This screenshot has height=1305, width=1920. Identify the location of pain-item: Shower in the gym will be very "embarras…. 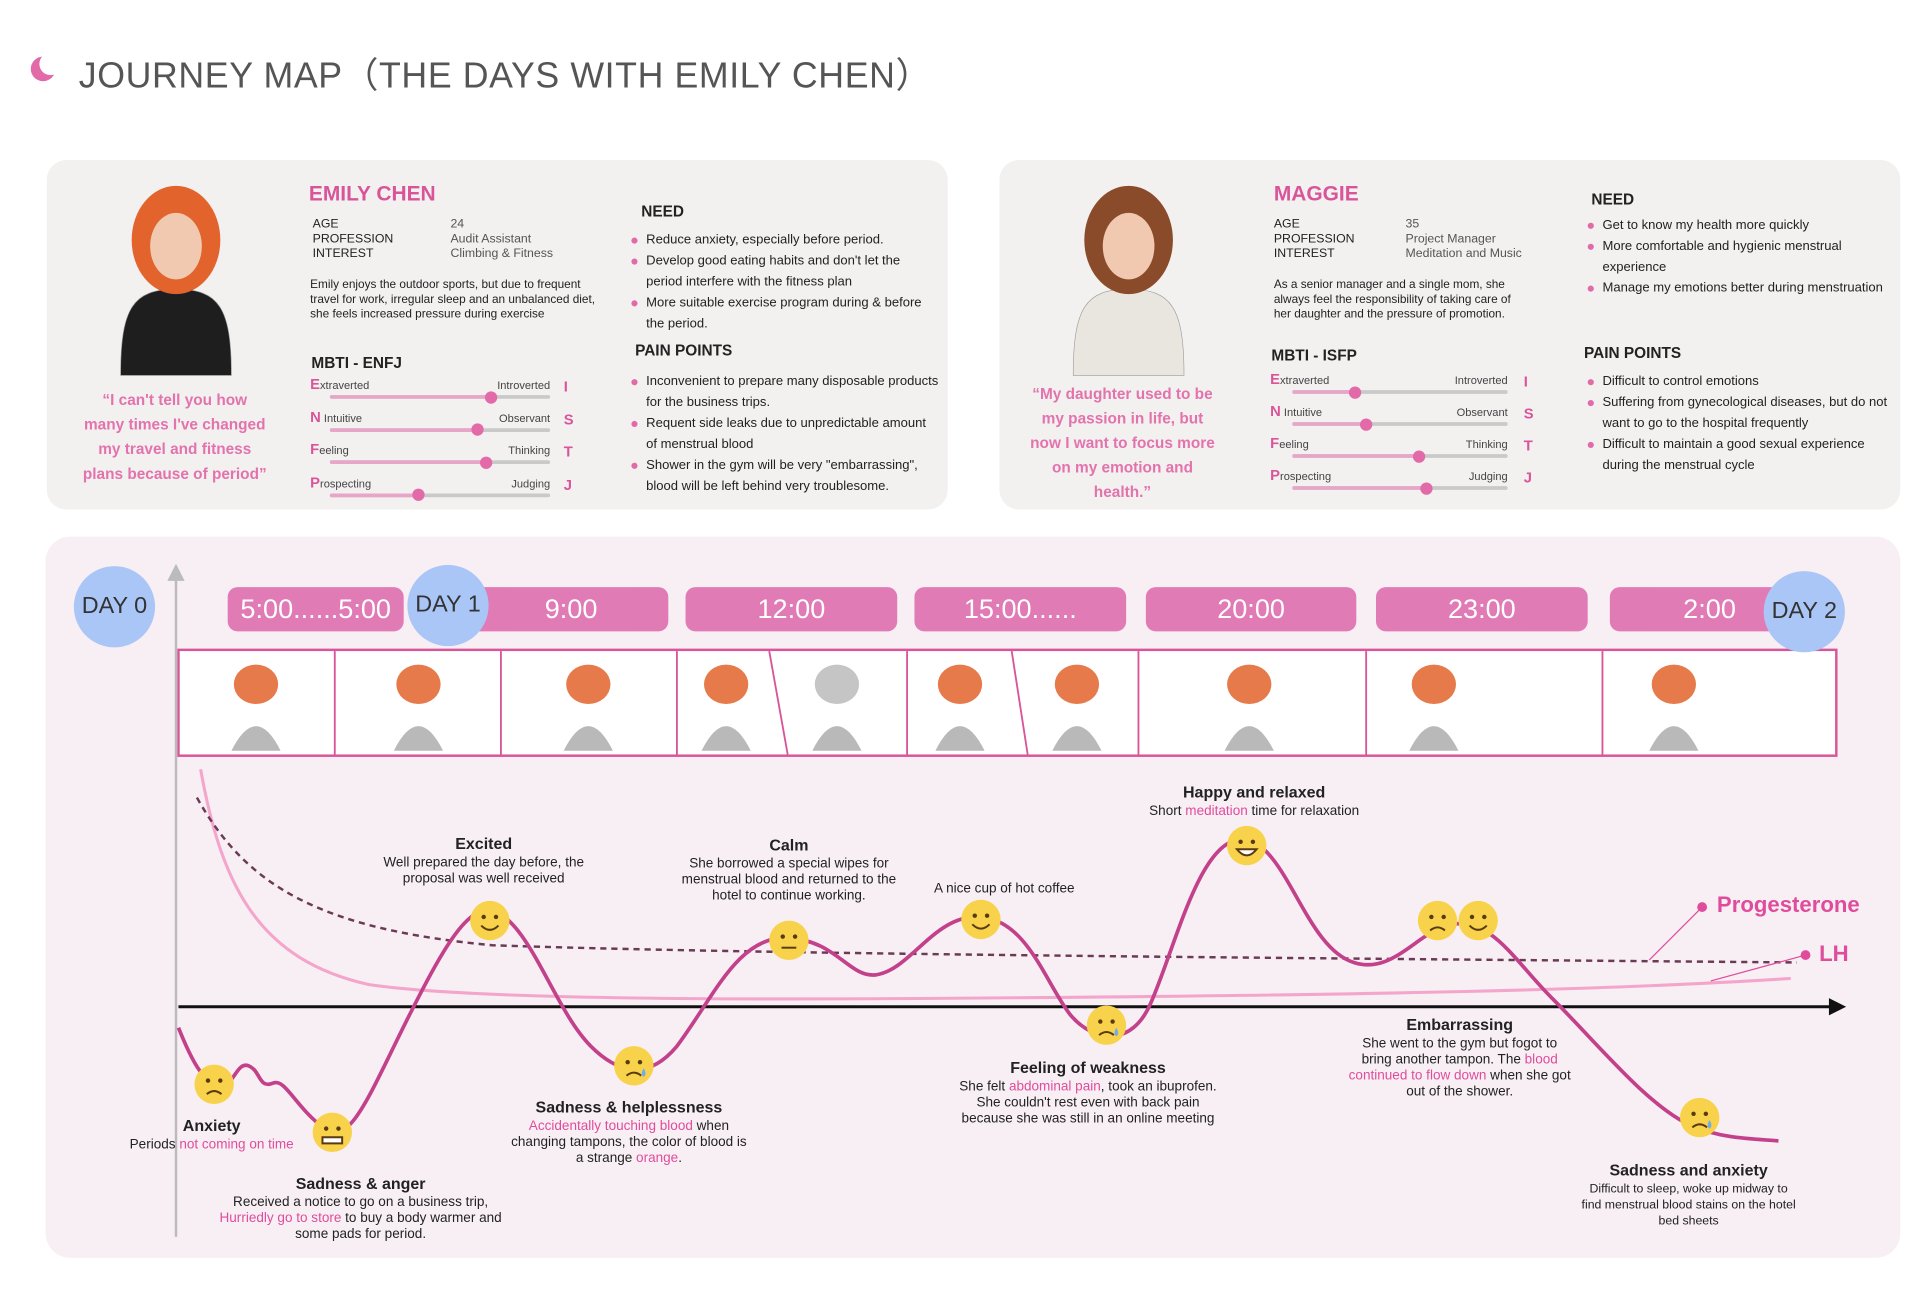
(785, 476).